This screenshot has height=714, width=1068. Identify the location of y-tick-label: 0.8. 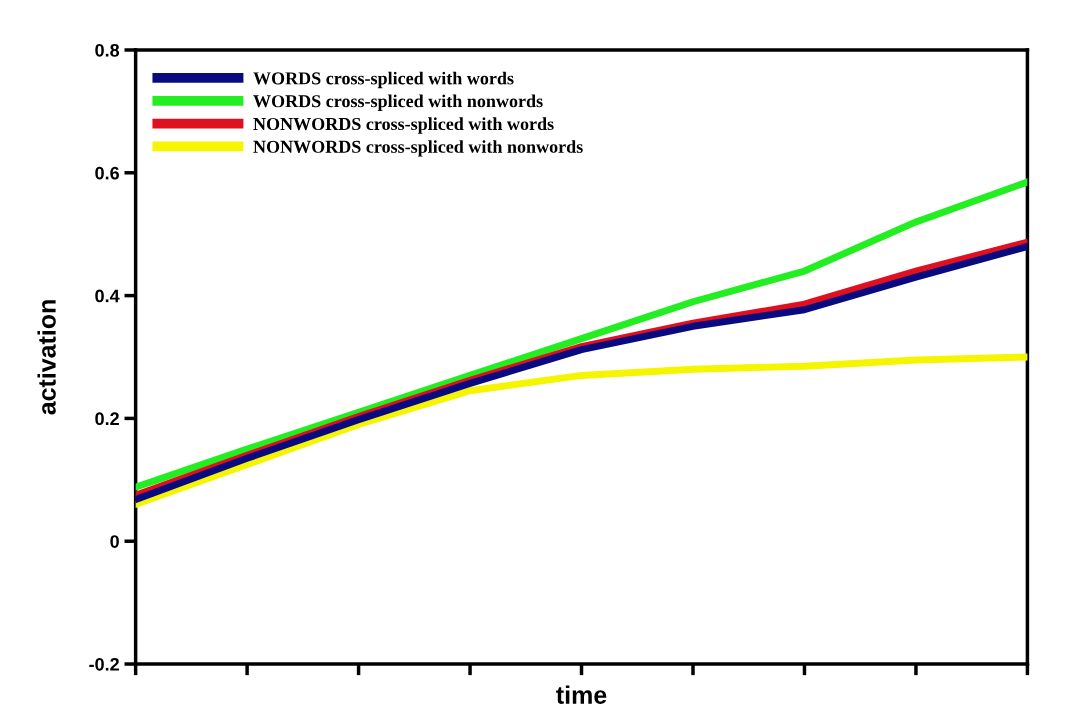
(107, 50).